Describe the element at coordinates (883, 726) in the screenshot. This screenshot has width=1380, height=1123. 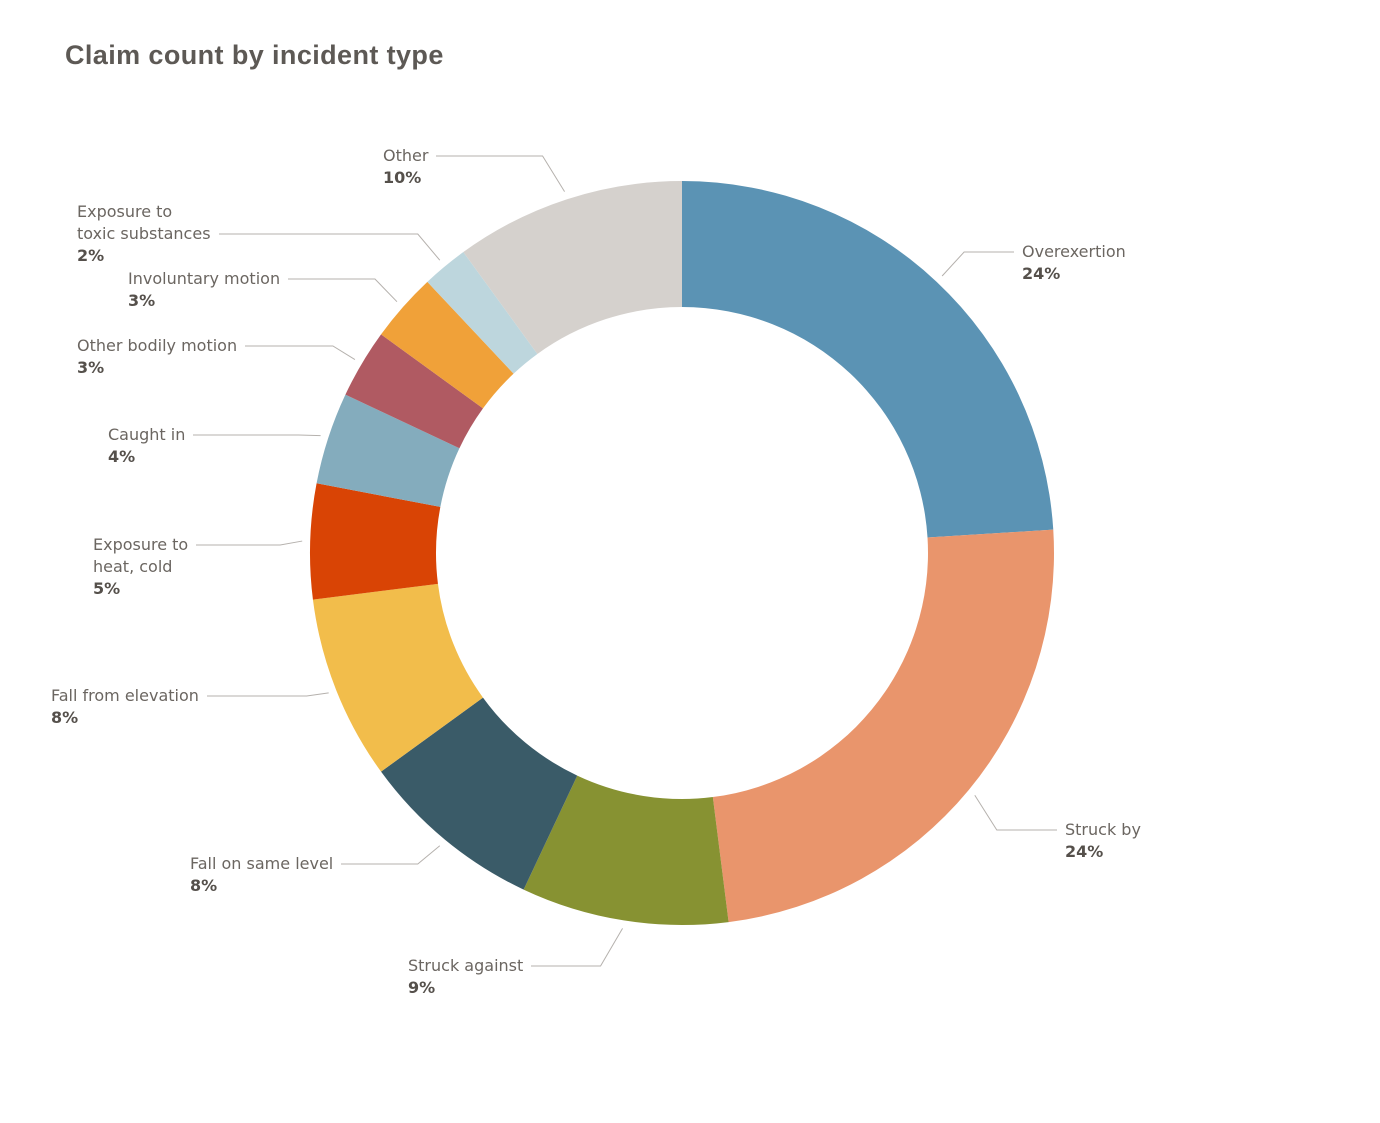
I see `donut-slice-struck-by` at that location.